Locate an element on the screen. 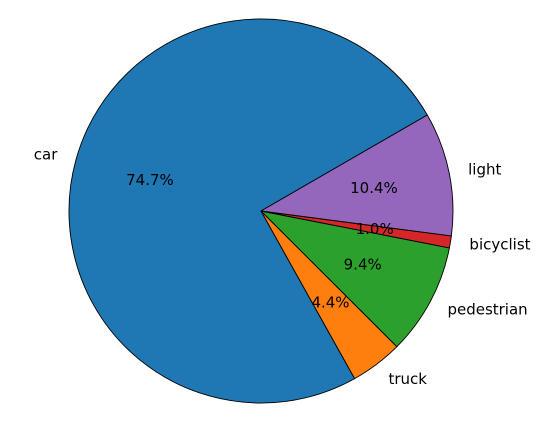 The height and width of the screenshot is (436, 560). slice-label-bicyclist: bicyclist is located at coordinates (499, 245).